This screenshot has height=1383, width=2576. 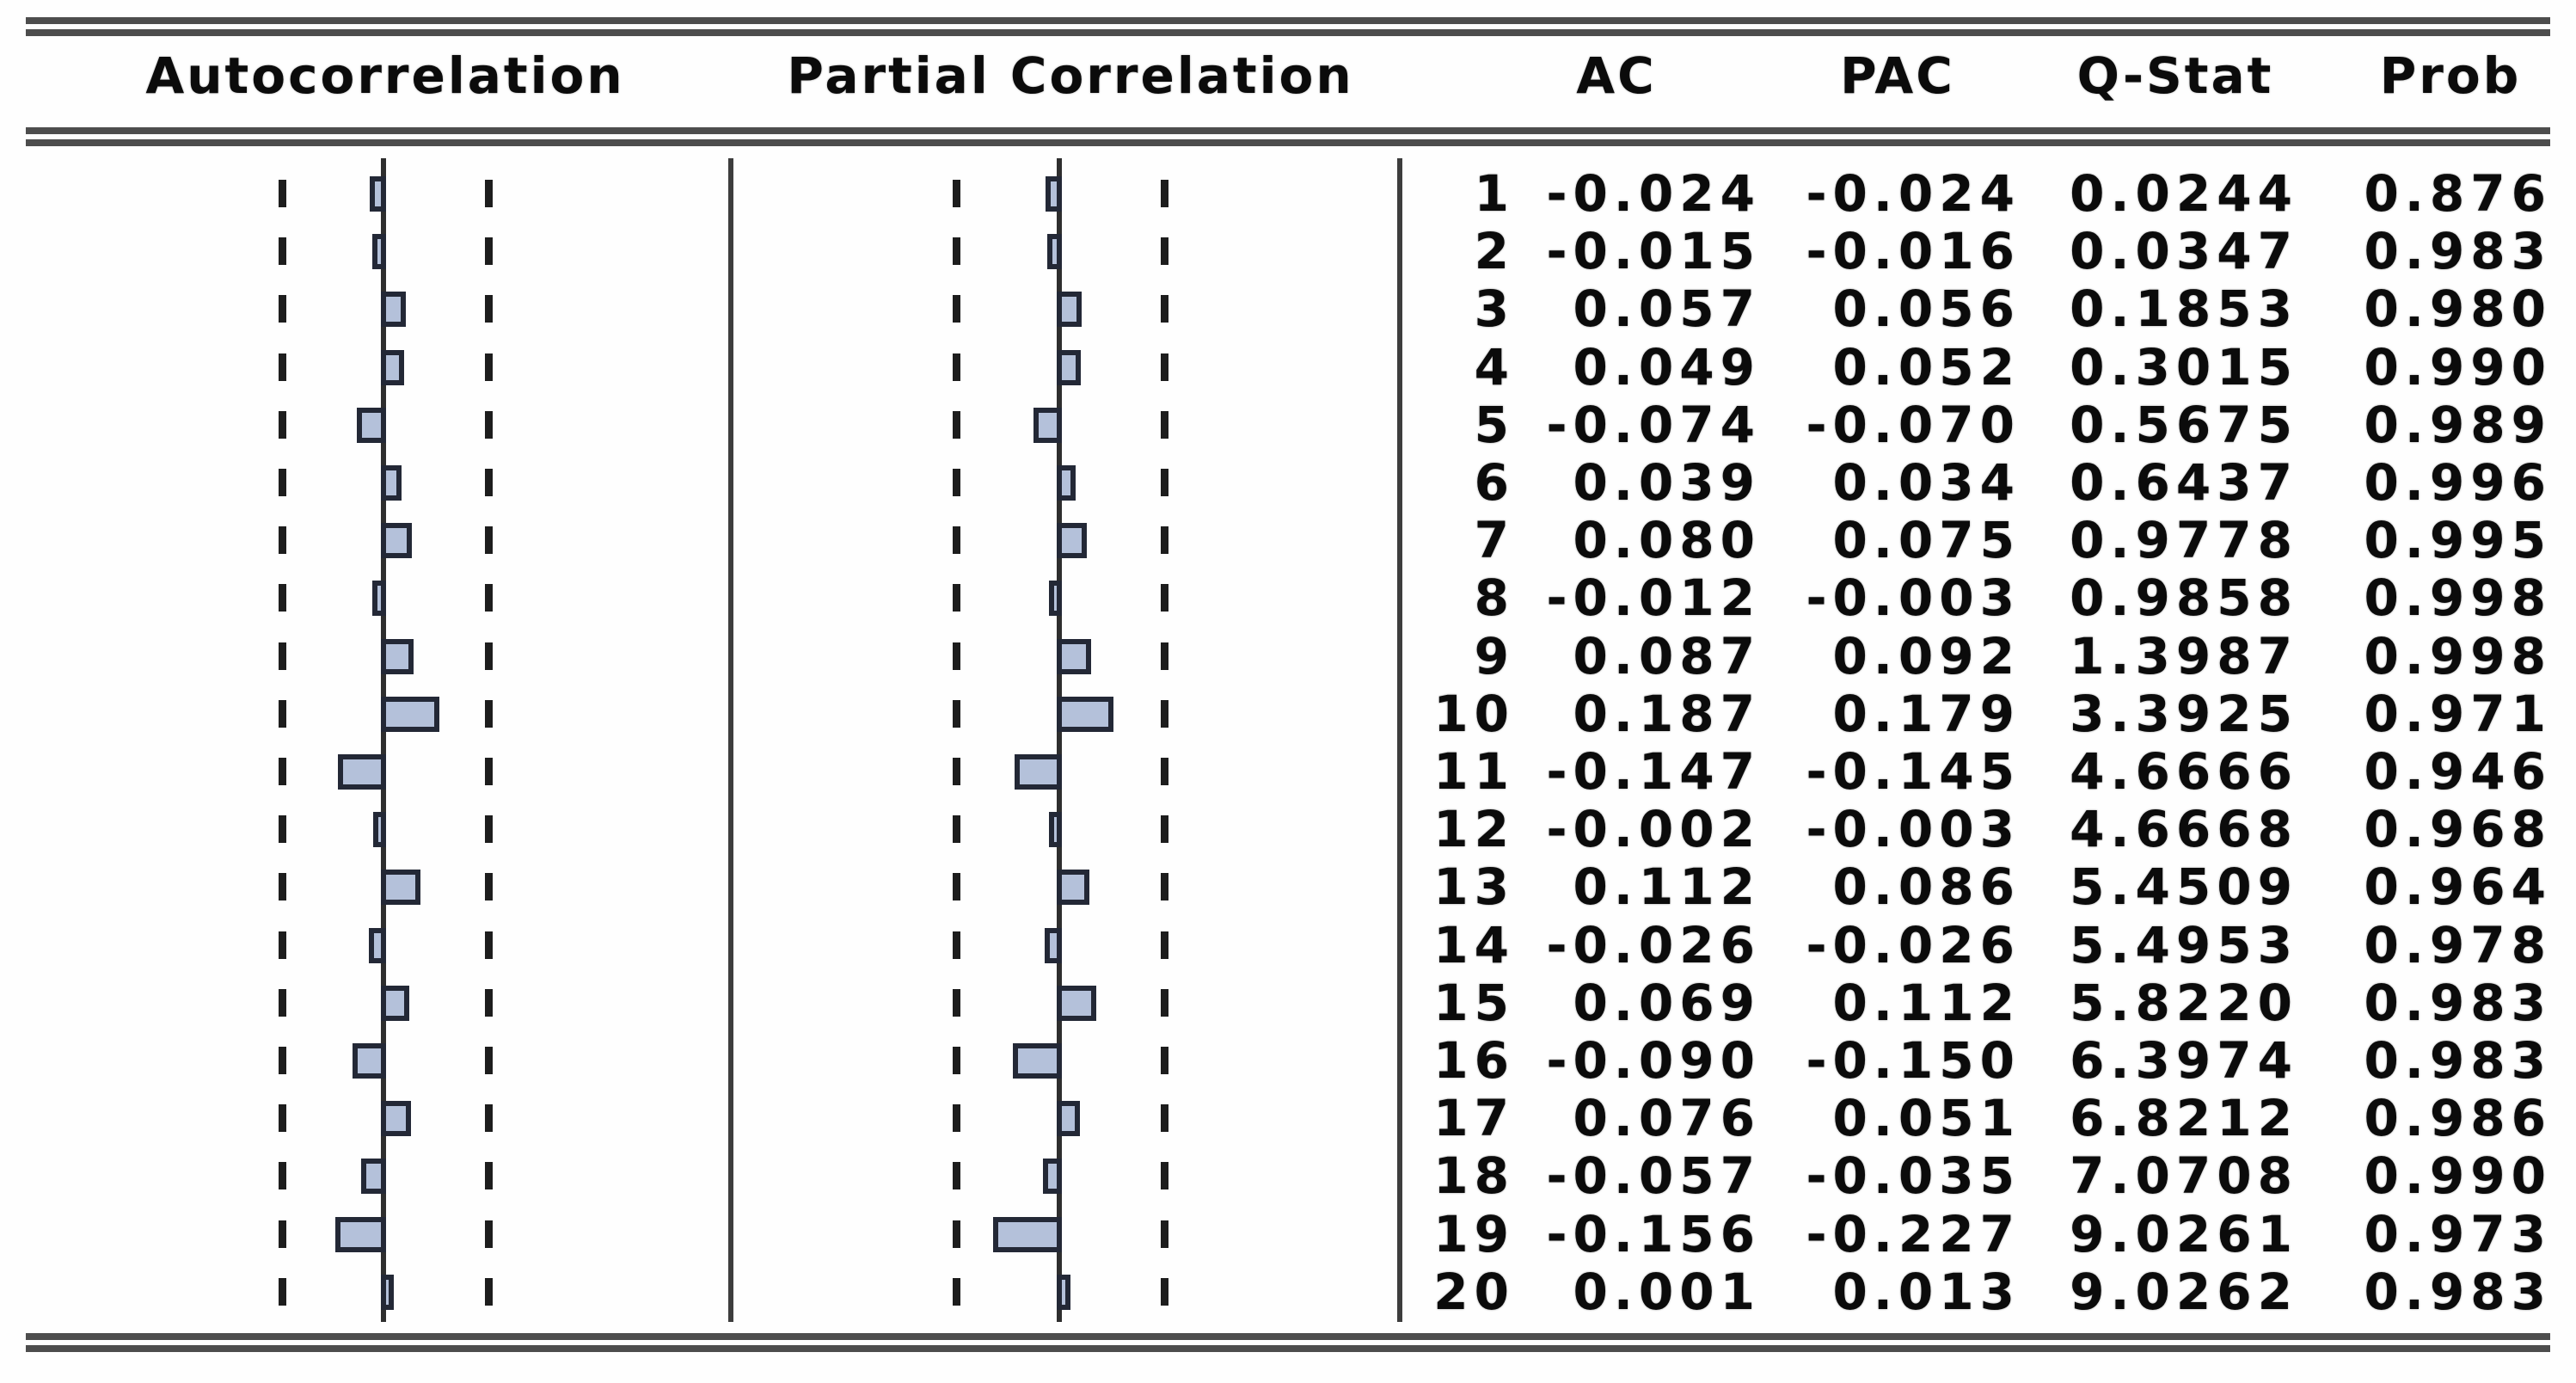 I want to click on correlogram-row: 3 0.057 0.056 0.1853 0.980, so click(x=1288, y=309).